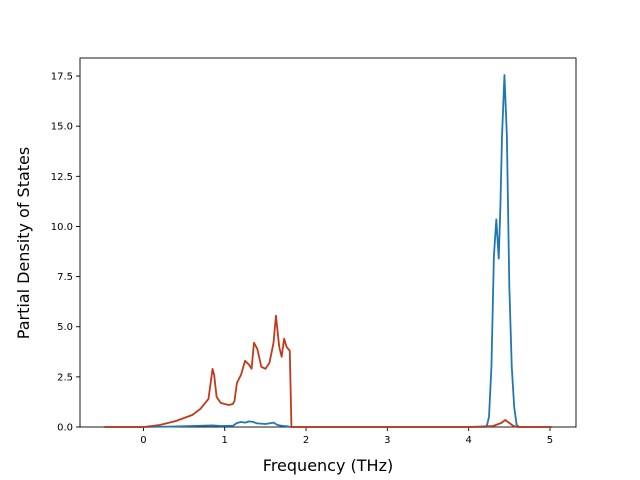 The height and width of the screenshot is (480, 640). What do you see at coordinates (62, 227) in the screenshot?
I see `y-tick-label: 10.0` at bounding box center [62, 227].